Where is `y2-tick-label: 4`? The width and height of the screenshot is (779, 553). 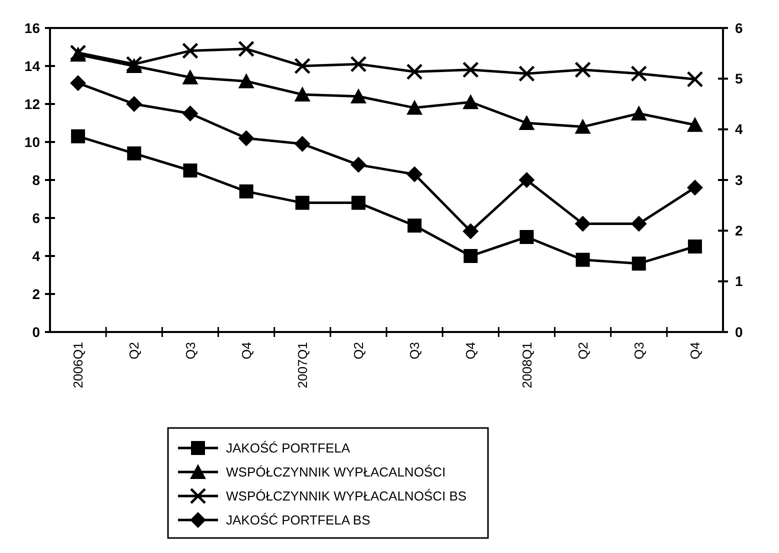 y2-tick-label: 4 is located at coordinates (739, 129).